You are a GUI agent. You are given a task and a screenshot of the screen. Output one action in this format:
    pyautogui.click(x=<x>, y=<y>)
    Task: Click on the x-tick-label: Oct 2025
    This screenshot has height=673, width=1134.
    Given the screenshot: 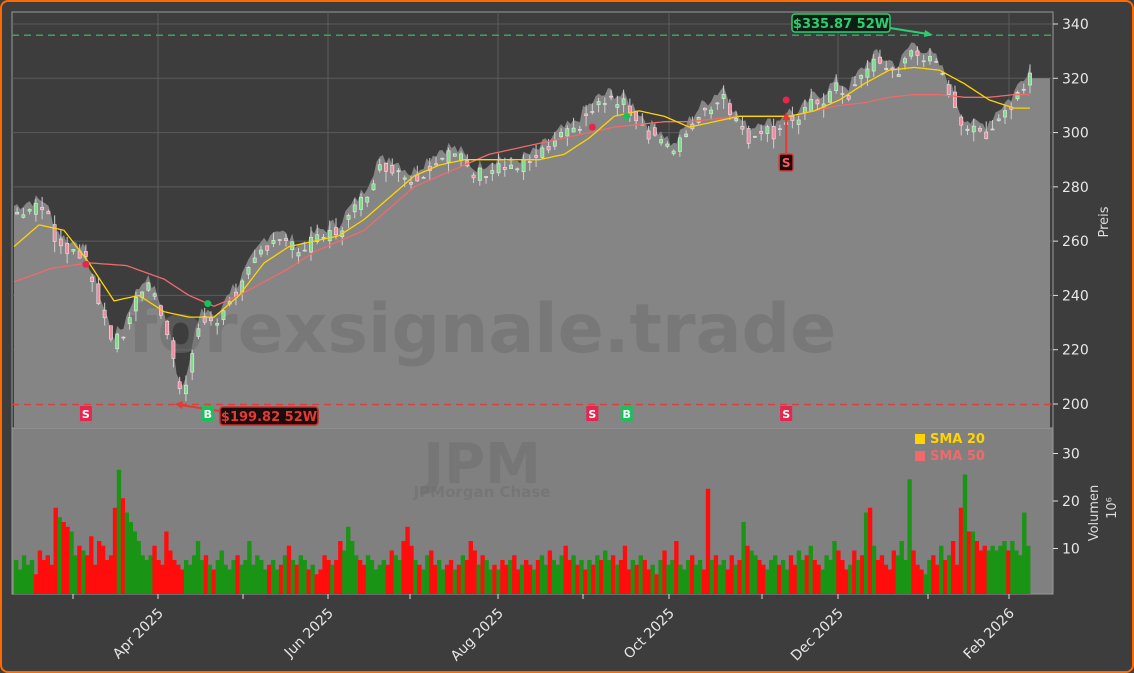 What is the action you would take?
    pyautogui.click(x=649, y=634)
    